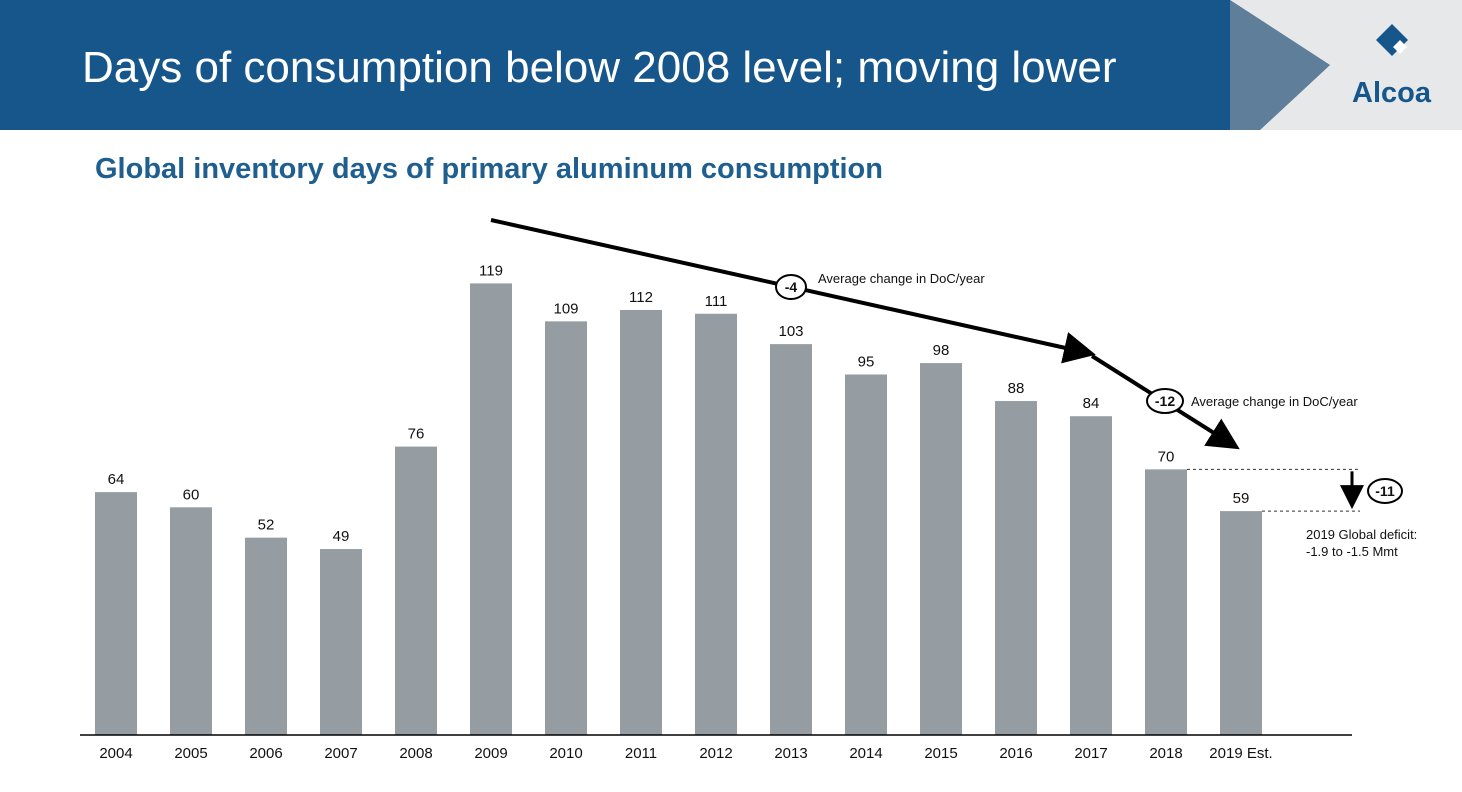 The height and width of the screenshot is (792, 1462). Describe the element at coordinates (566, 528) in the screenshot. I see `bar-2010` at that location.